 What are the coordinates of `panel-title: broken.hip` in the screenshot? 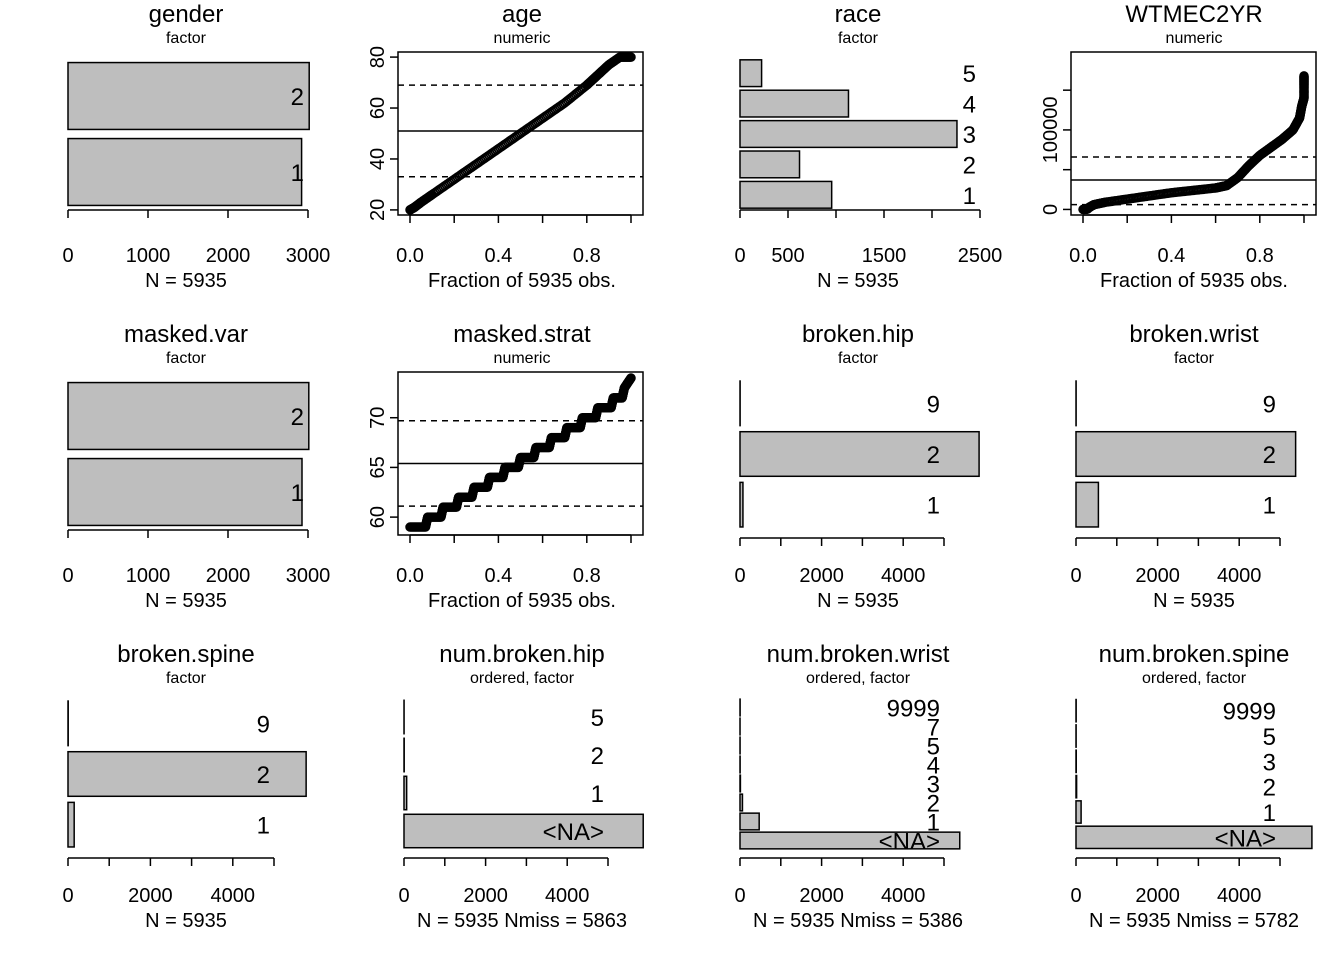 It's located at (858, 334).